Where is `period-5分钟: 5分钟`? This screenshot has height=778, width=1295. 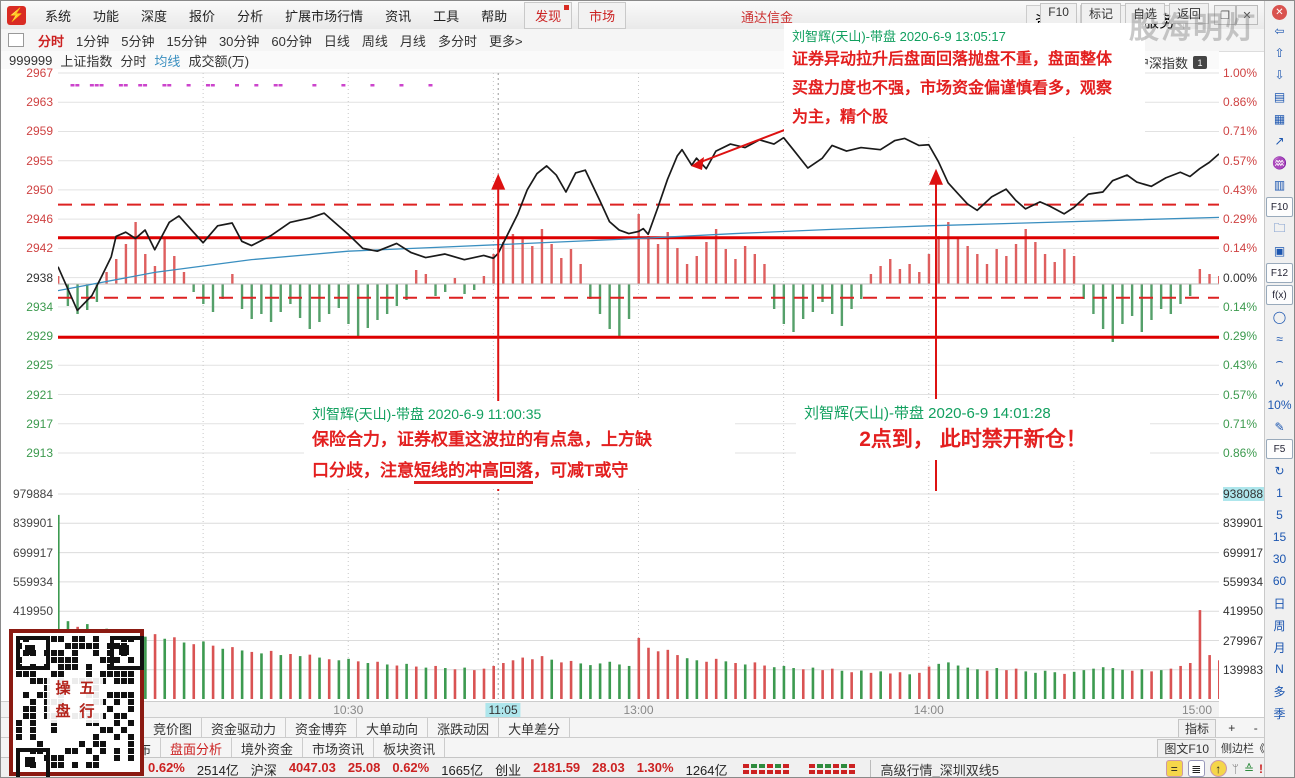
period-5分钟: 5分钟 is located at coordinates (138, 41).